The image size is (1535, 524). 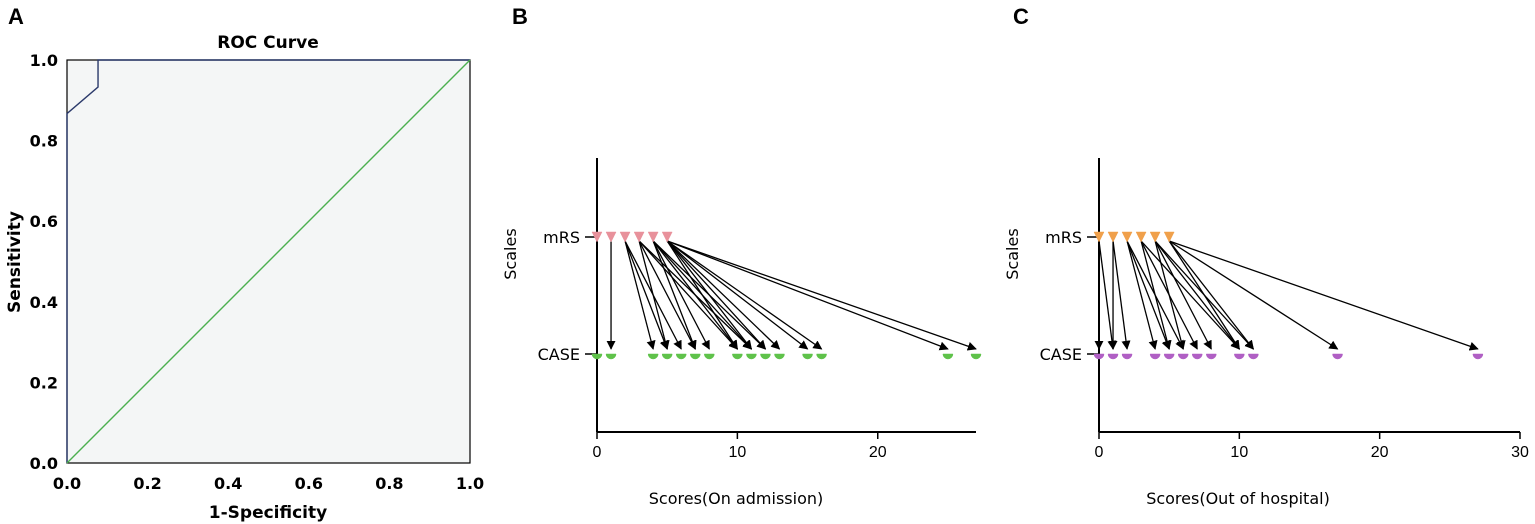 I want to click on roc-x-tick-label: 1.0, so click(x=470, y=483).